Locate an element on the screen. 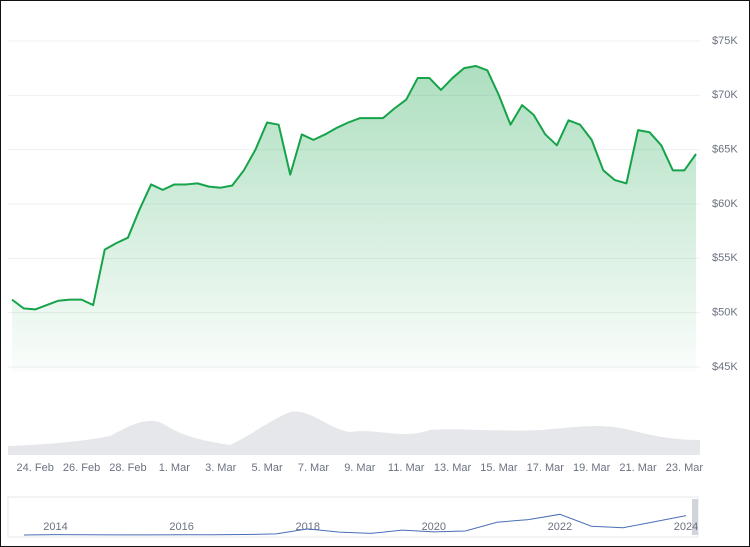  x-tick-label: 2020 is located at coordinates (434, 527).